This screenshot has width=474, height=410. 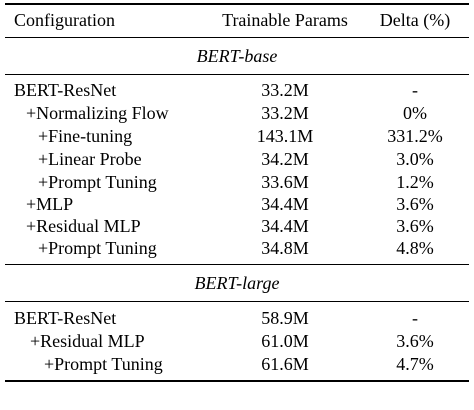 I want to click on header-delta: Delta (%), so click(x=415, y=20).